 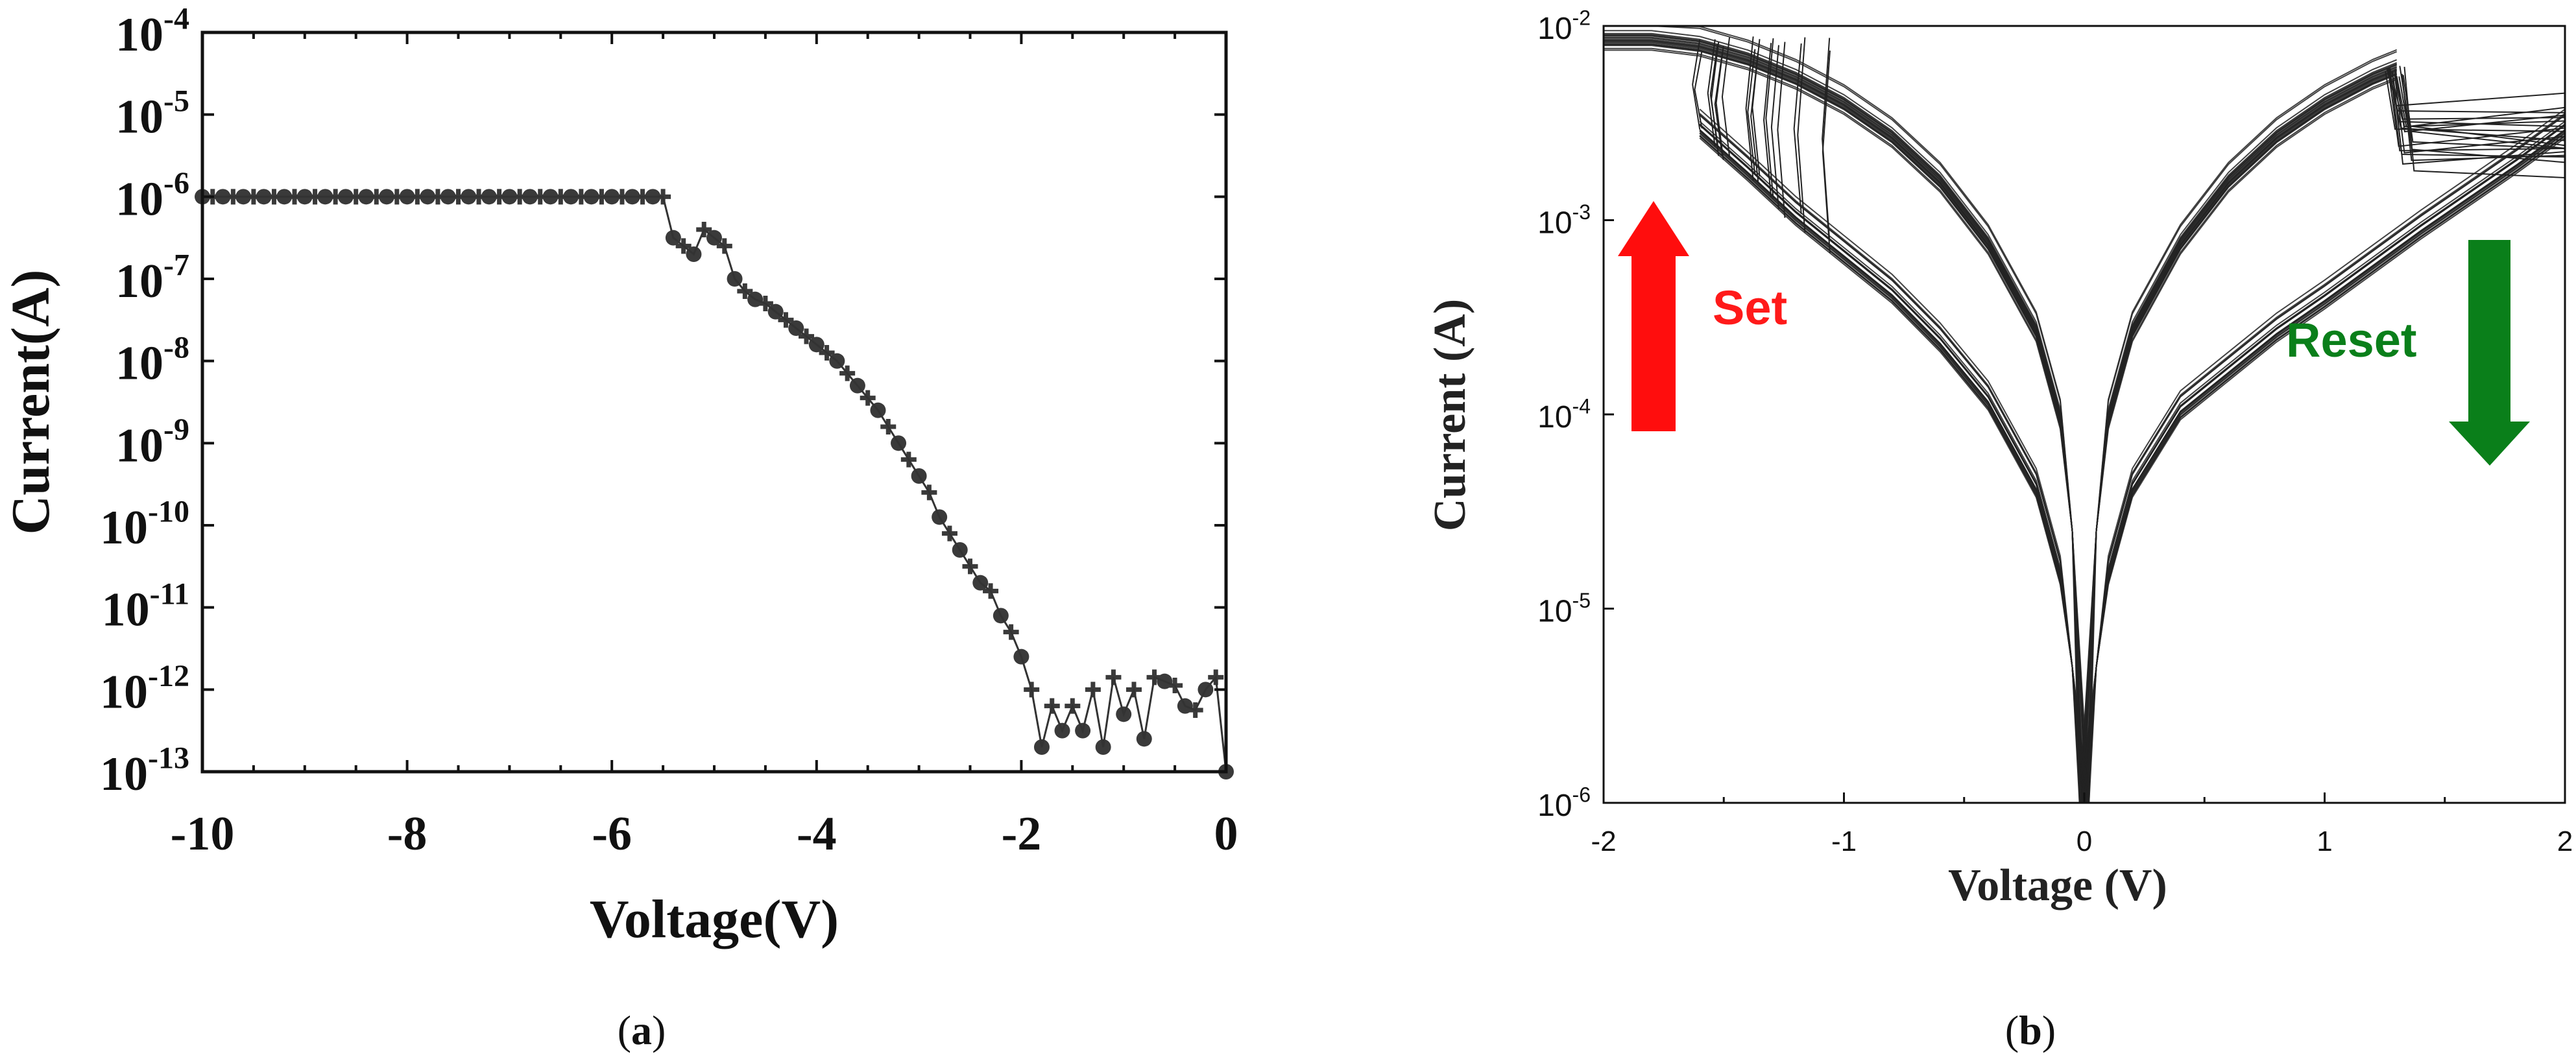 I want to click on chart-a-ytick-label: 10⁻⁶, so click(x=152, y=196).